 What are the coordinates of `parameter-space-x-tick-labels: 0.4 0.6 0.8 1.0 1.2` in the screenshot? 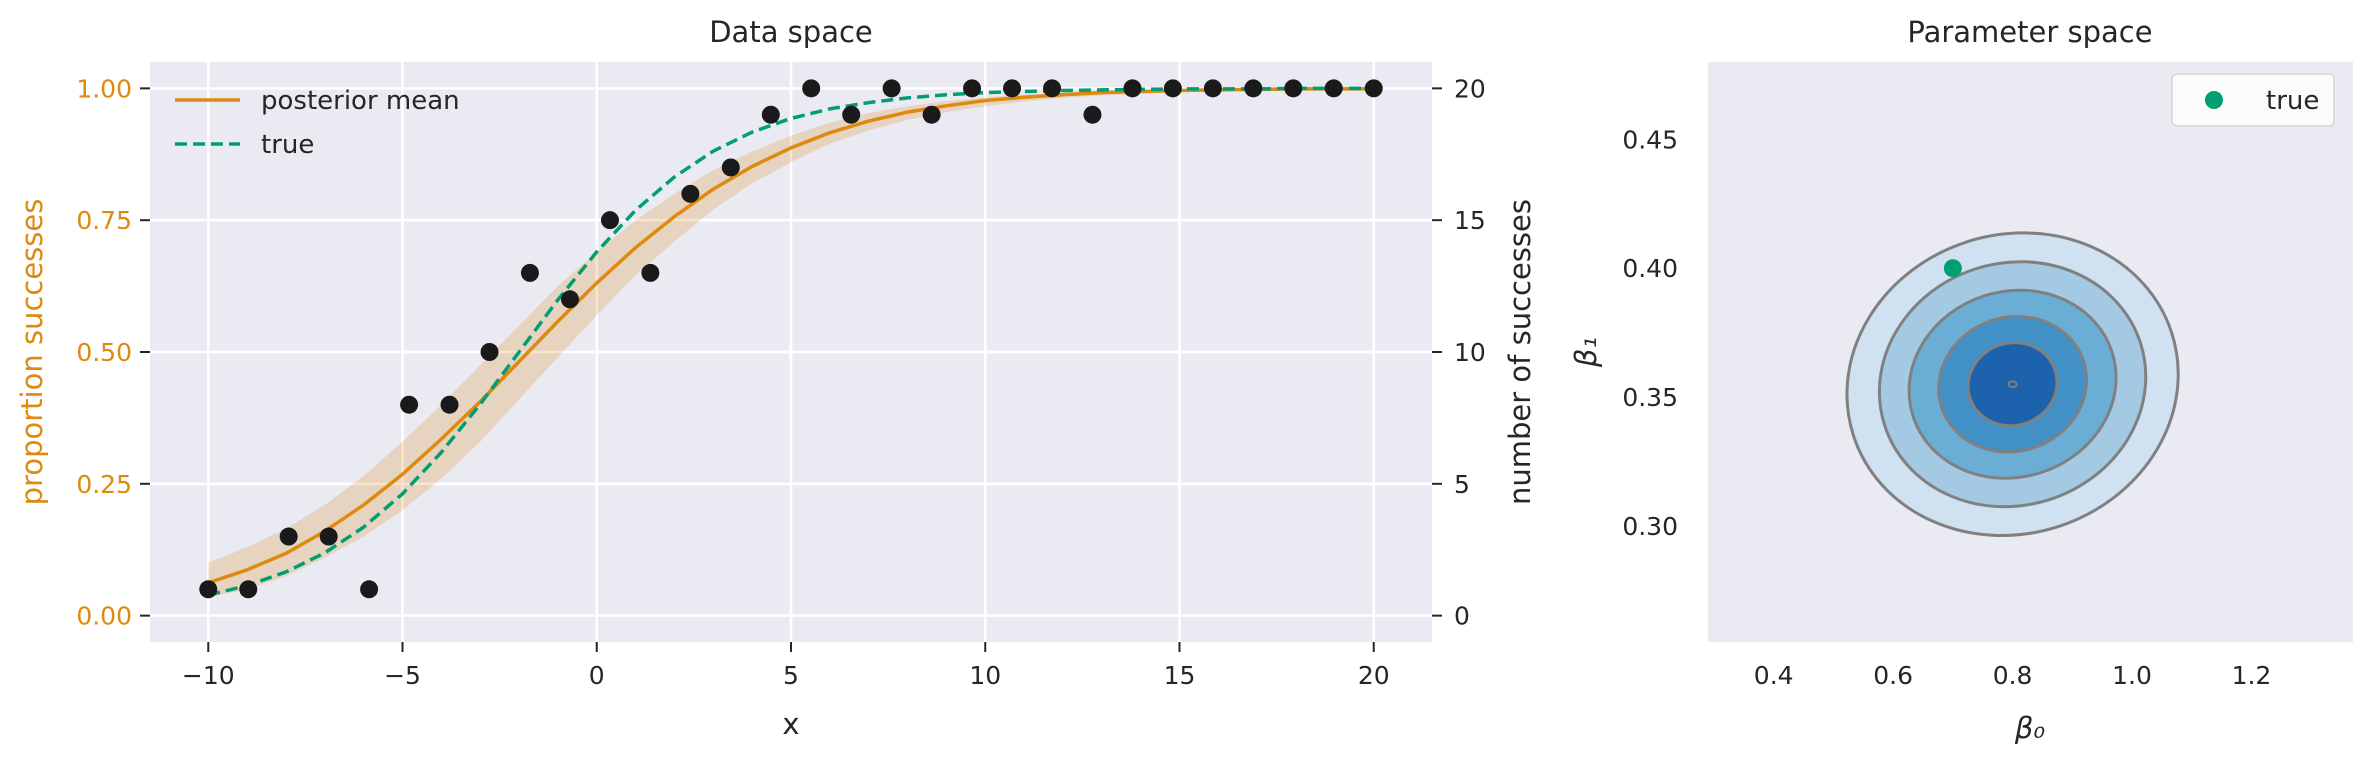 It's located at (2013, 675).